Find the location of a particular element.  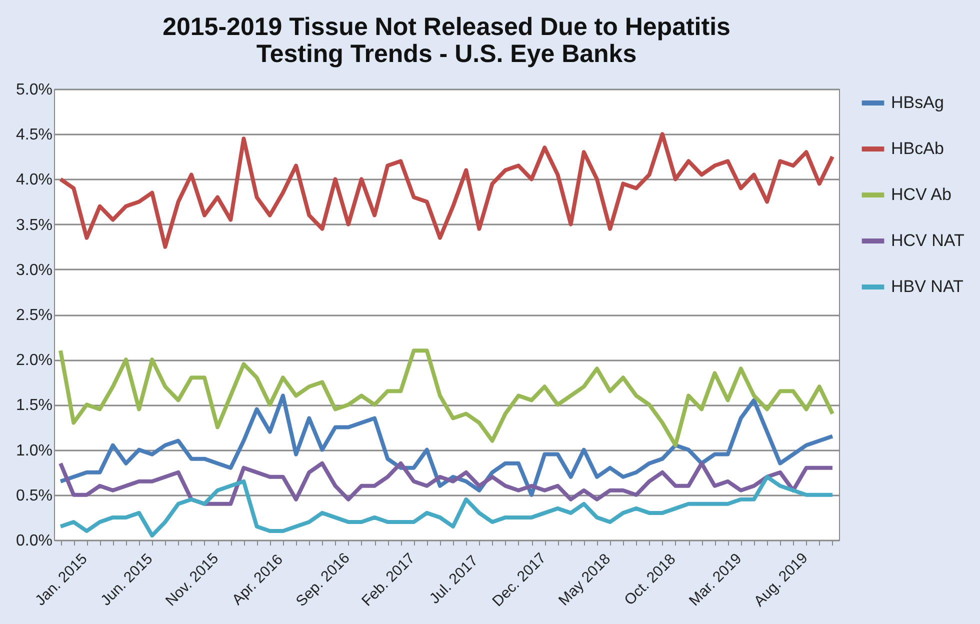

y-tick-label: 3.5% is located at coordinates (34, 225).